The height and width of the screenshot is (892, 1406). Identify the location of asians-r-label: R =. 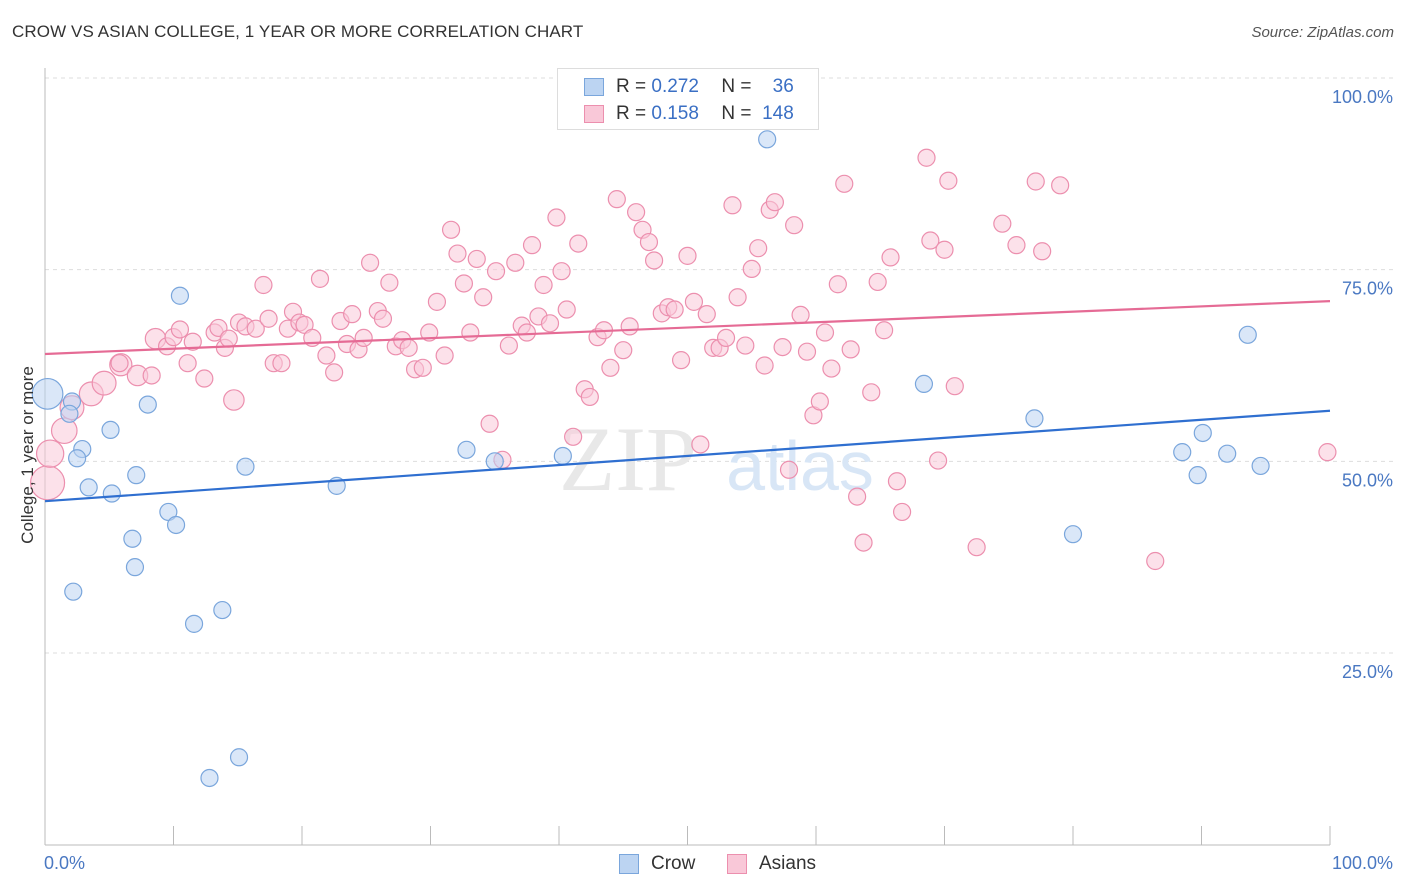
(631, 113).